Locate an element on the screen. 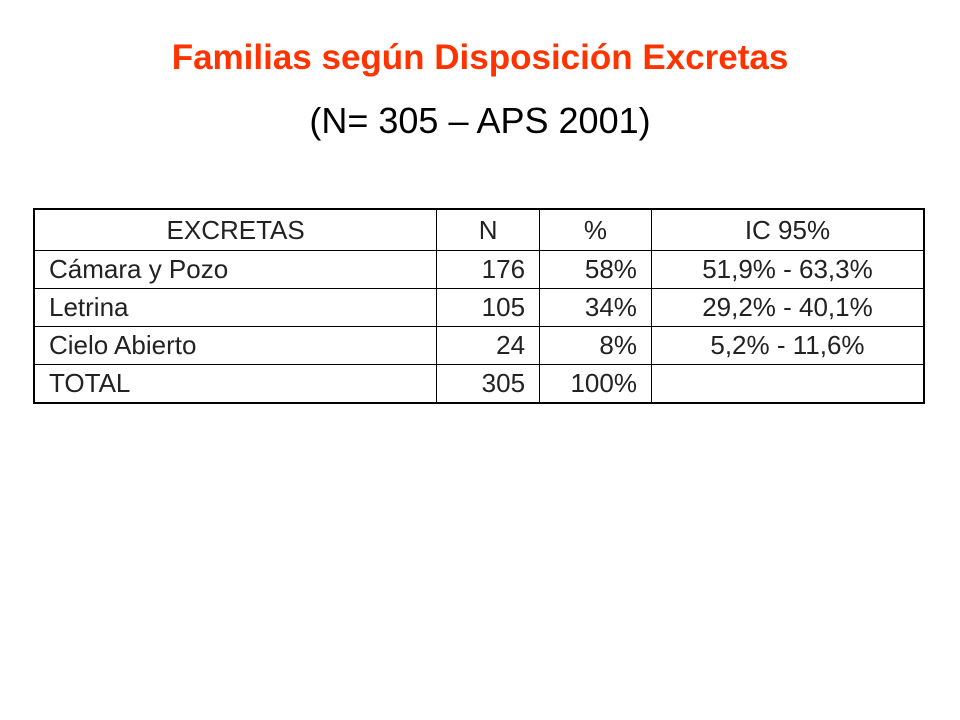 This screenshot has width=960, height=720. column-header: N is located at coordinates (488, 229).